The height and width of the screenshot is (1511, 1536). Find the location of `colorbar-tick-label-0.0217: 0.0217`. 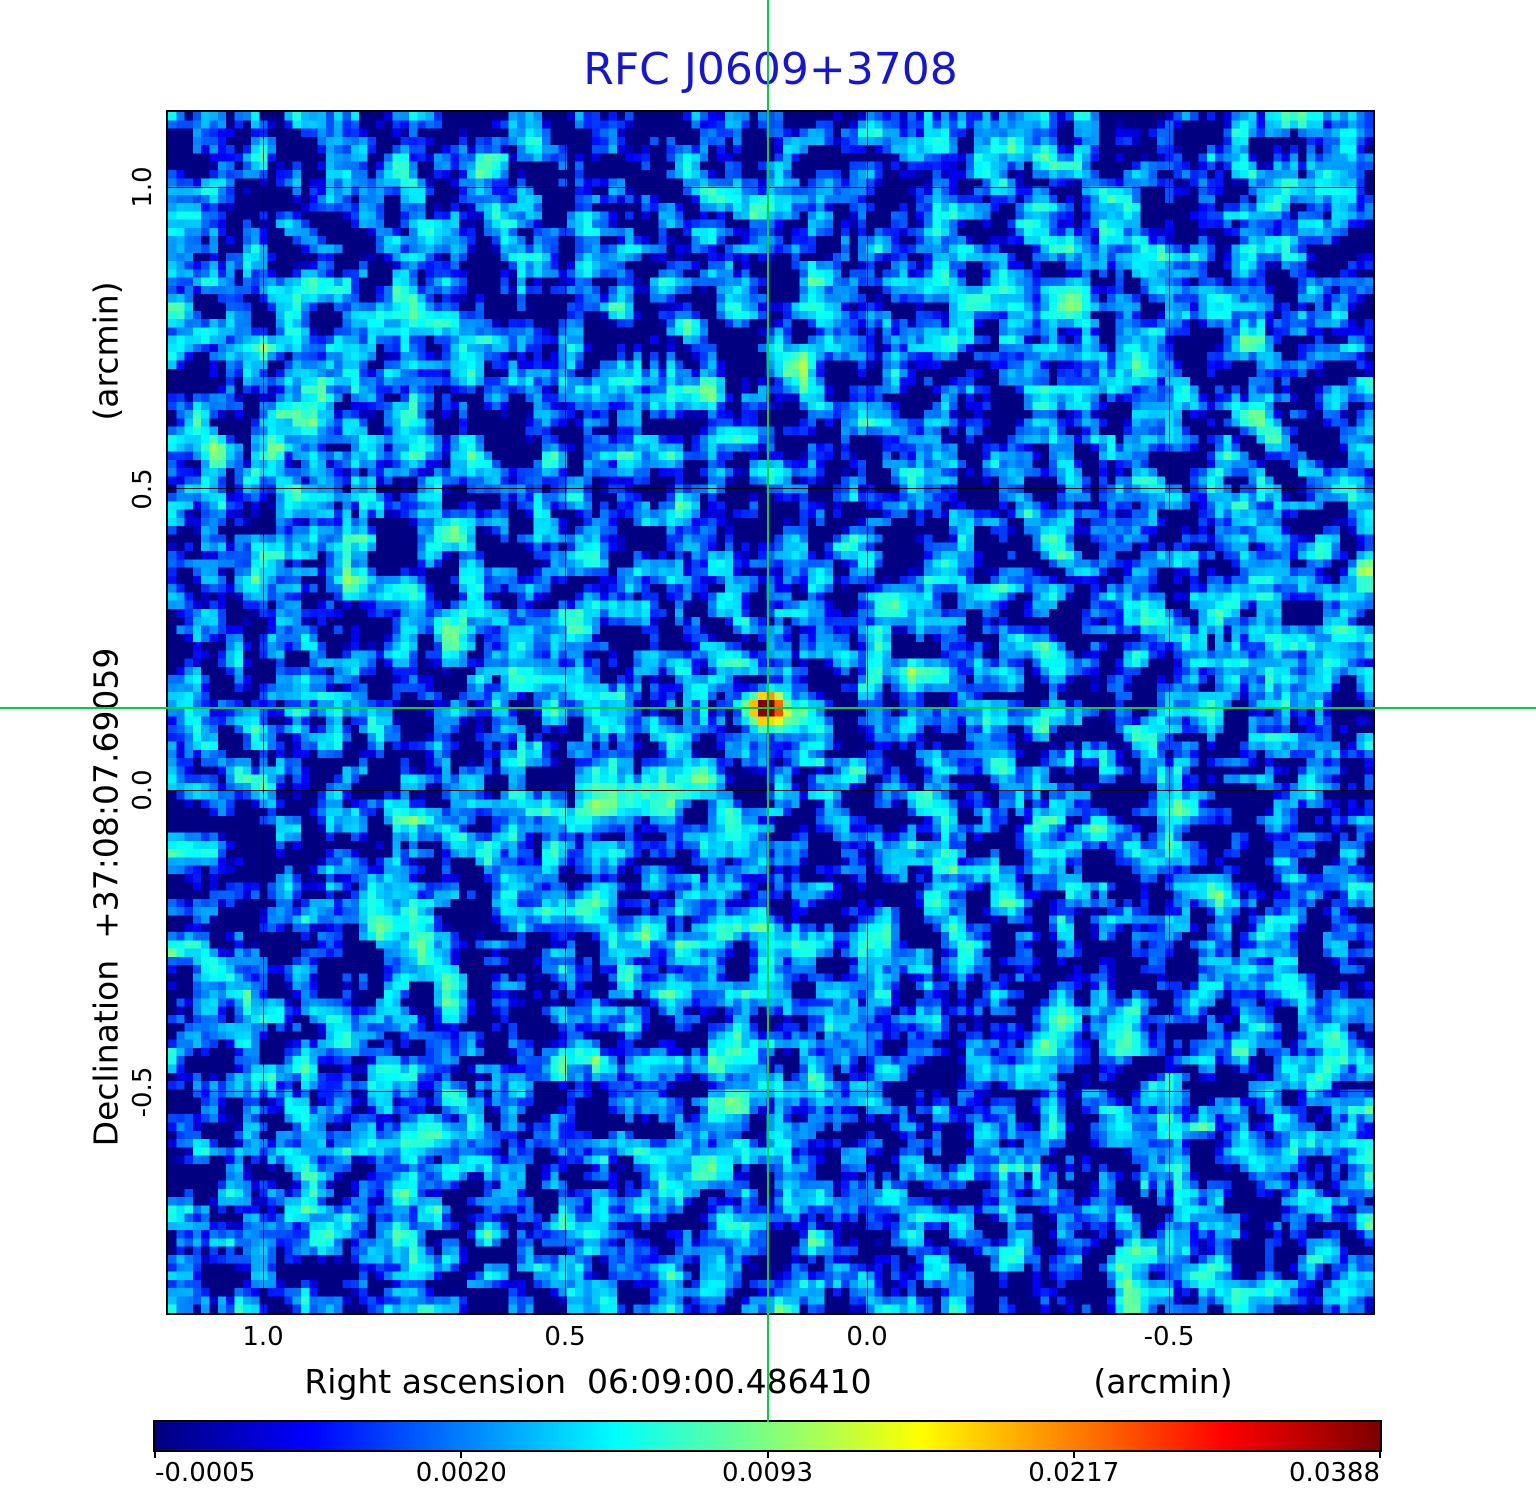

colorbar-tick-label-0.0217: 0.0217 is located at coordinates (1074, 1473).